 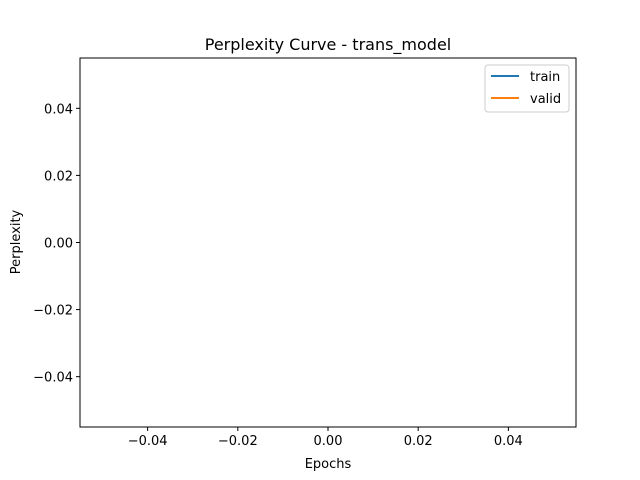 I want to click on x-tick-label: −0.02, so click(x=238, y=441).